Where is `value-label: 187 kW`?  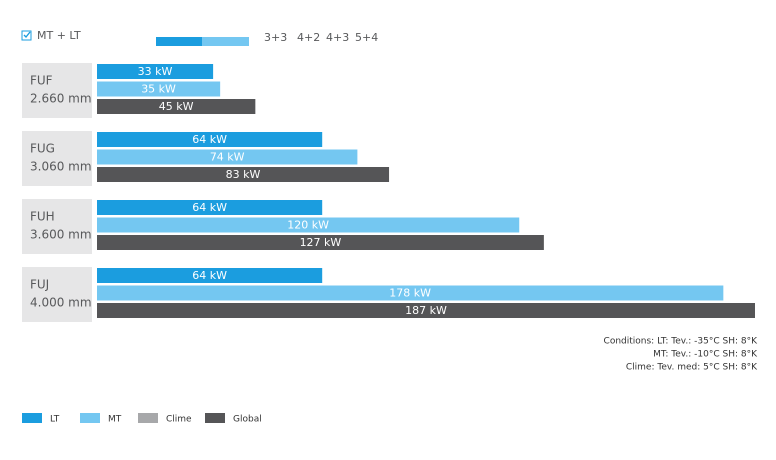
value-label: 187 kW is located at coordinates (426, 310).